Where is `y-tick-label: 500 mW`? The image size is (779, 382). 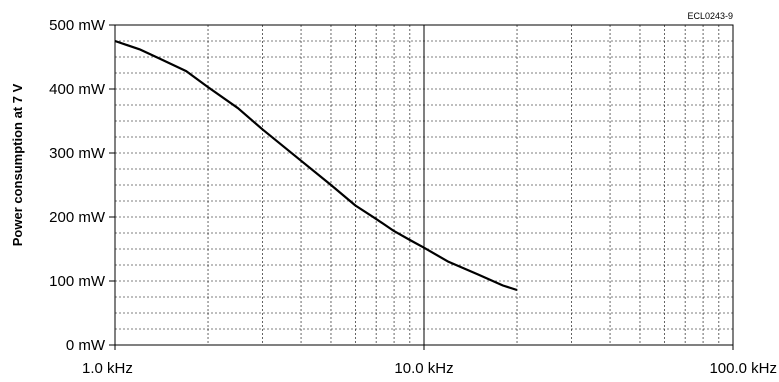 y-tick-label: 500 mW is located at coordinates (77, 25).